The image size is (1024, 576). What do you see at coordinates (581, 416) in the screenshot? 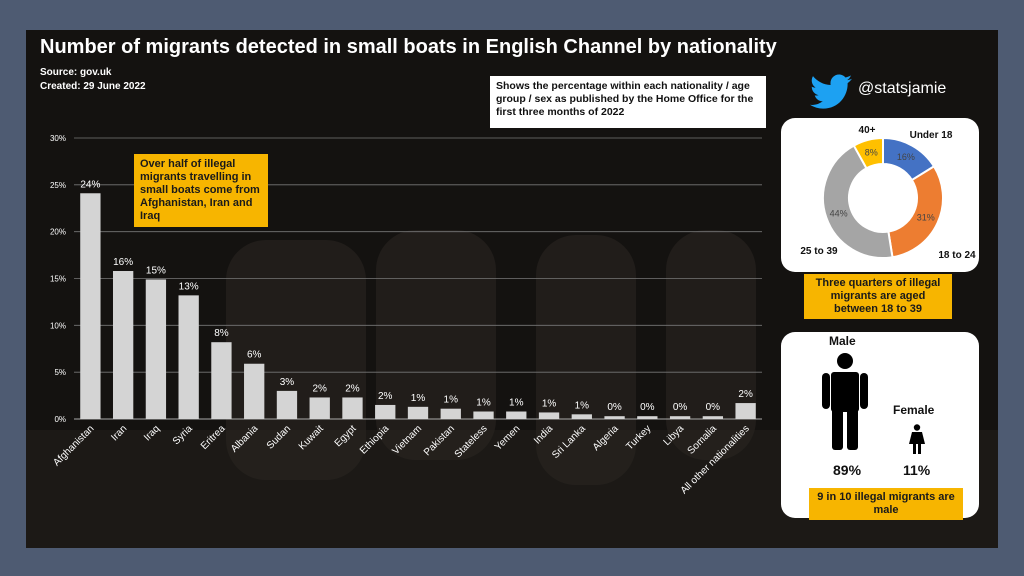
I see `bar-sri-lanka` at bounding box center [581, 416].